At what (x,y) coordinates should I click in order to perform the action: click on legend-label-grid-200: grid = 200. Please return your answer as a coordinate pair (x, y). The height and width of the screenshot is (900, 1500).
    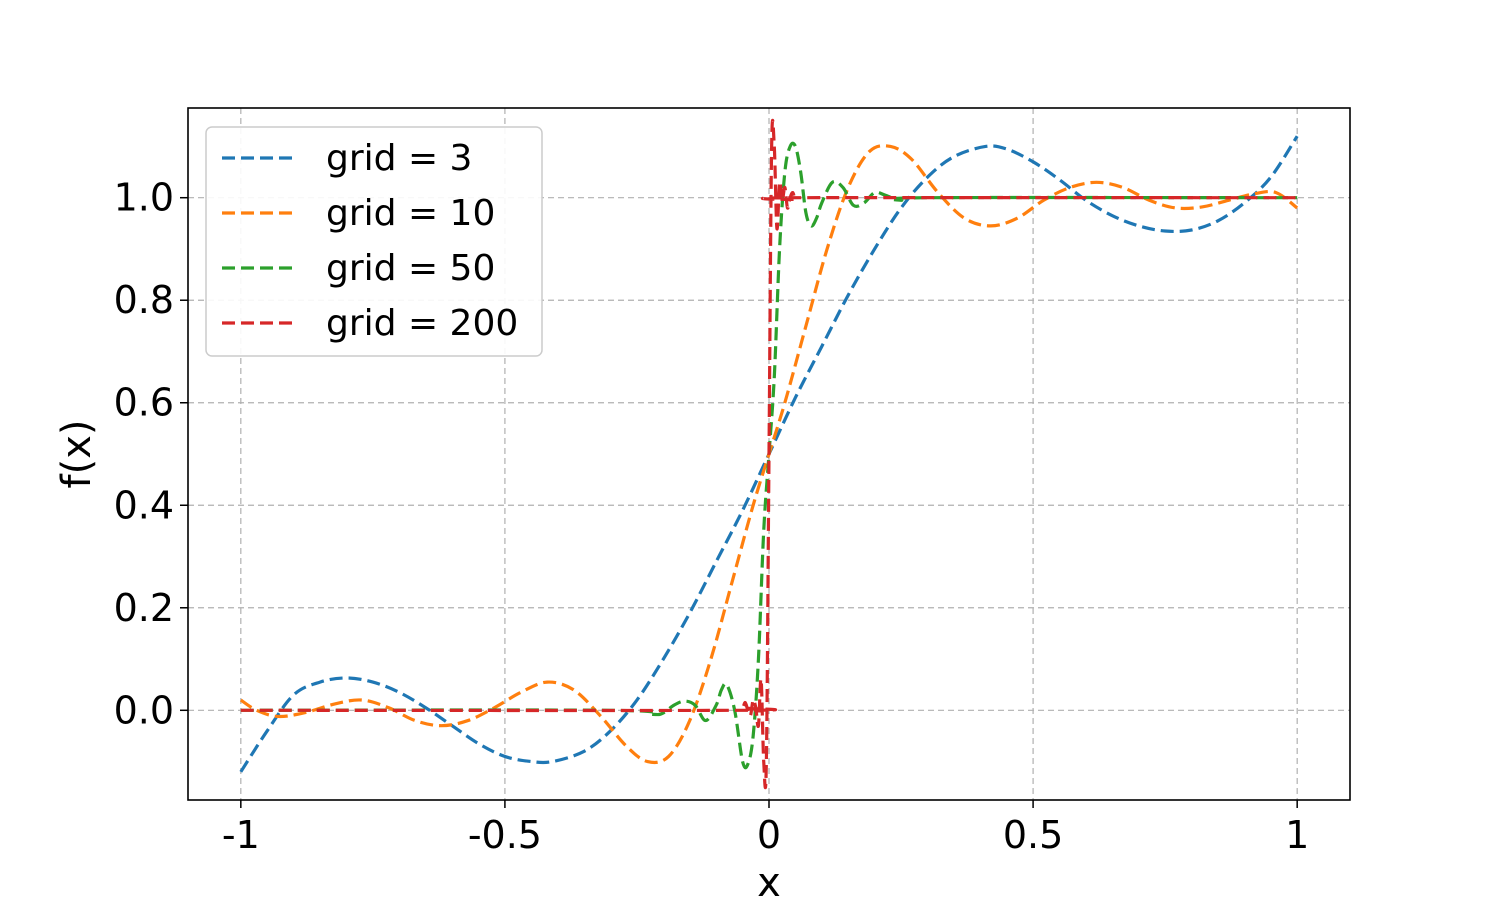
    Looking at the image, I should click on (422, 323).